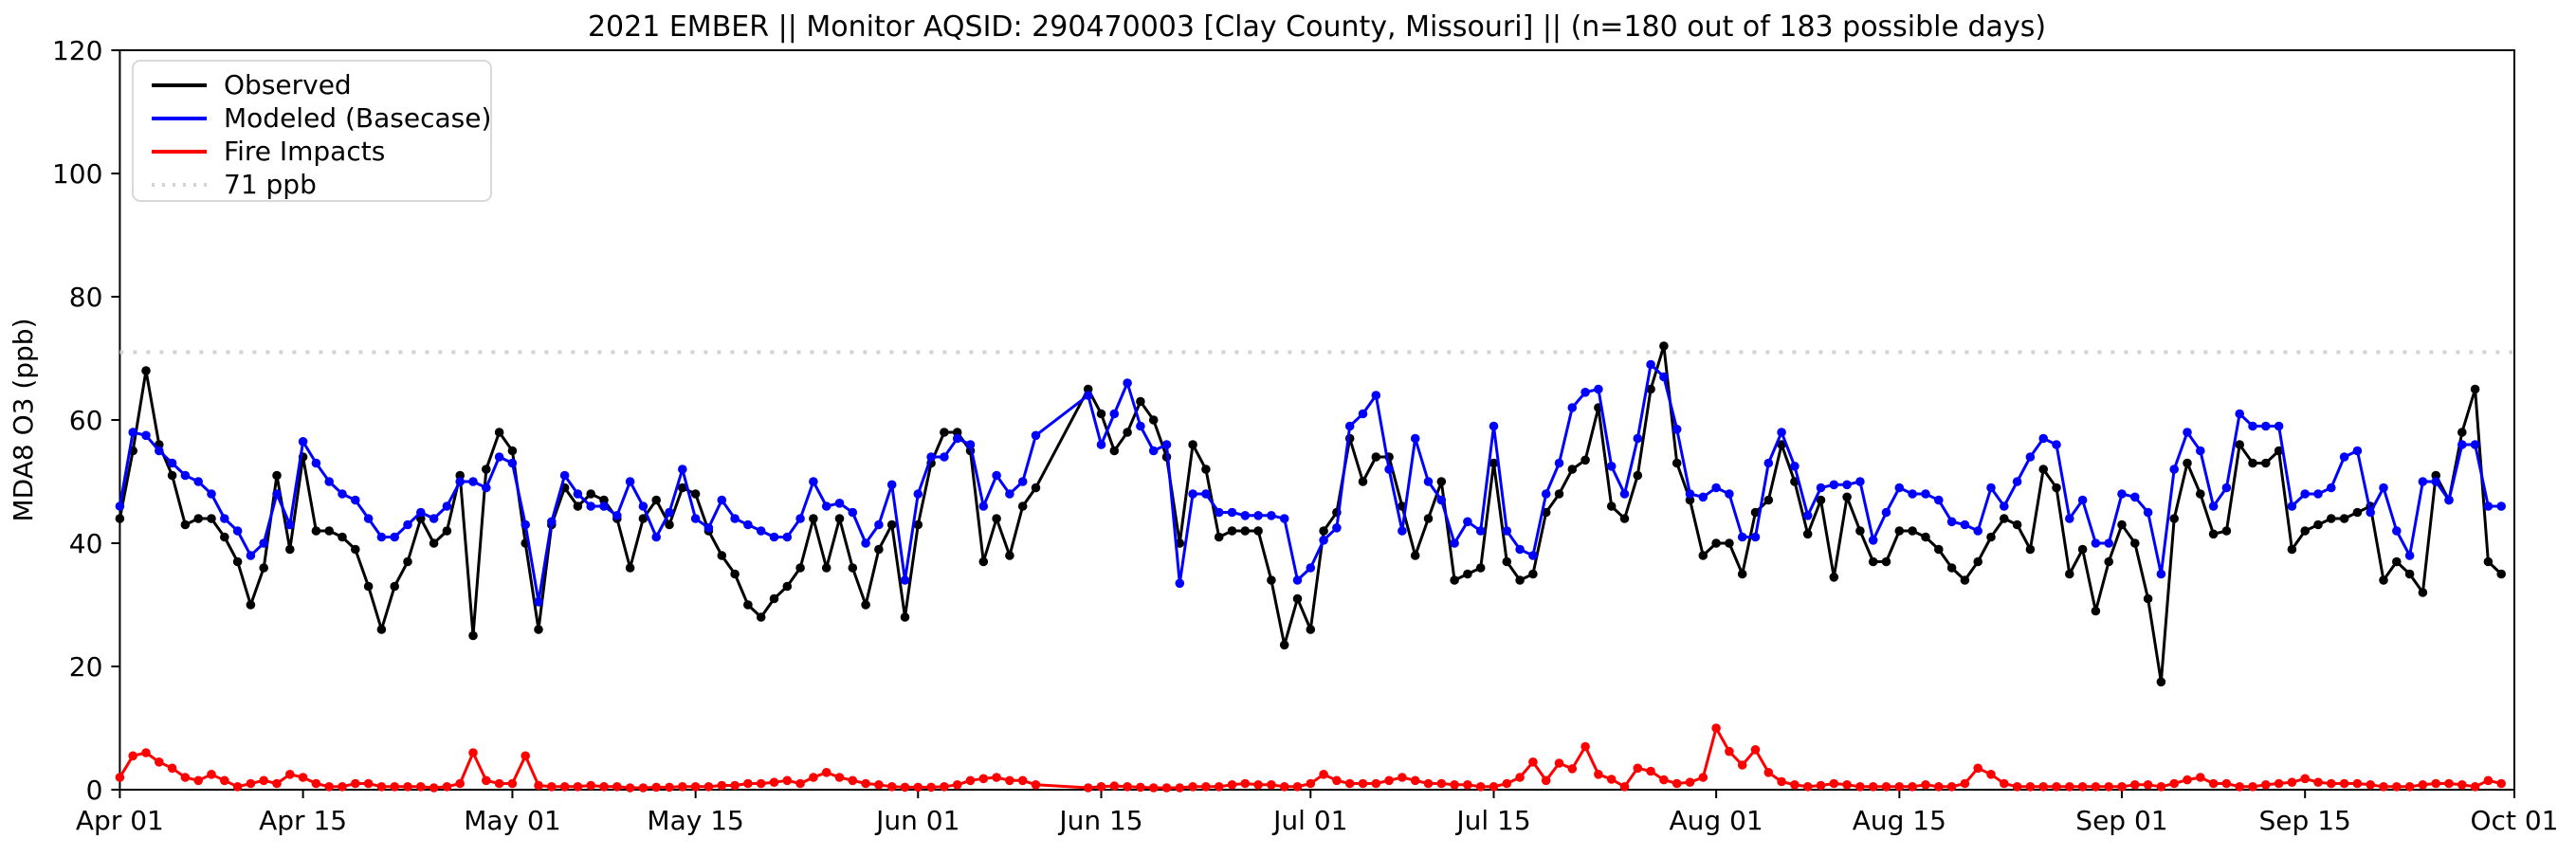  What do you see at coordinates (916, 820) in the screenshot?
I see `x-tick-label: Jun 01` at bounding box center [916, 820].